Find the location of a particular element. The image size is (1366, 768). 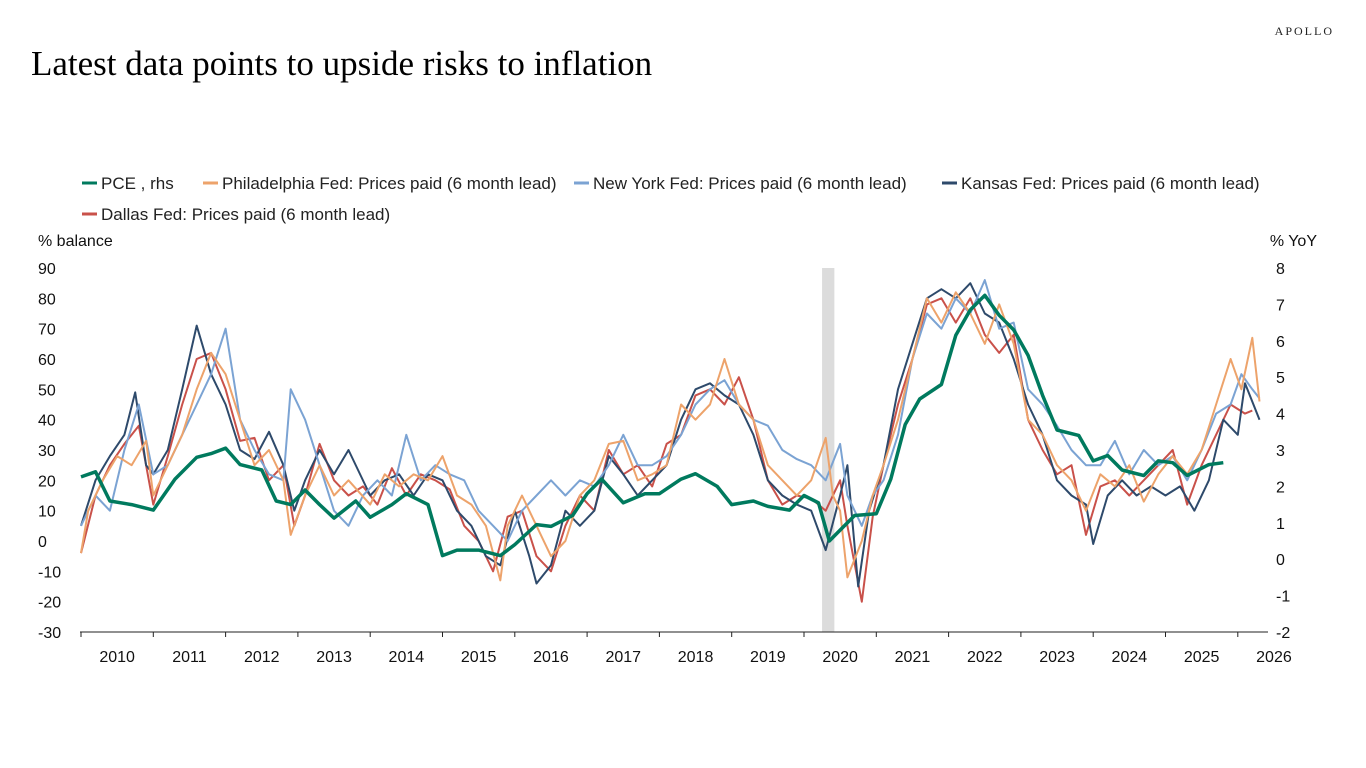

left-tick-label: 30 is located at coordinates (47, 451).